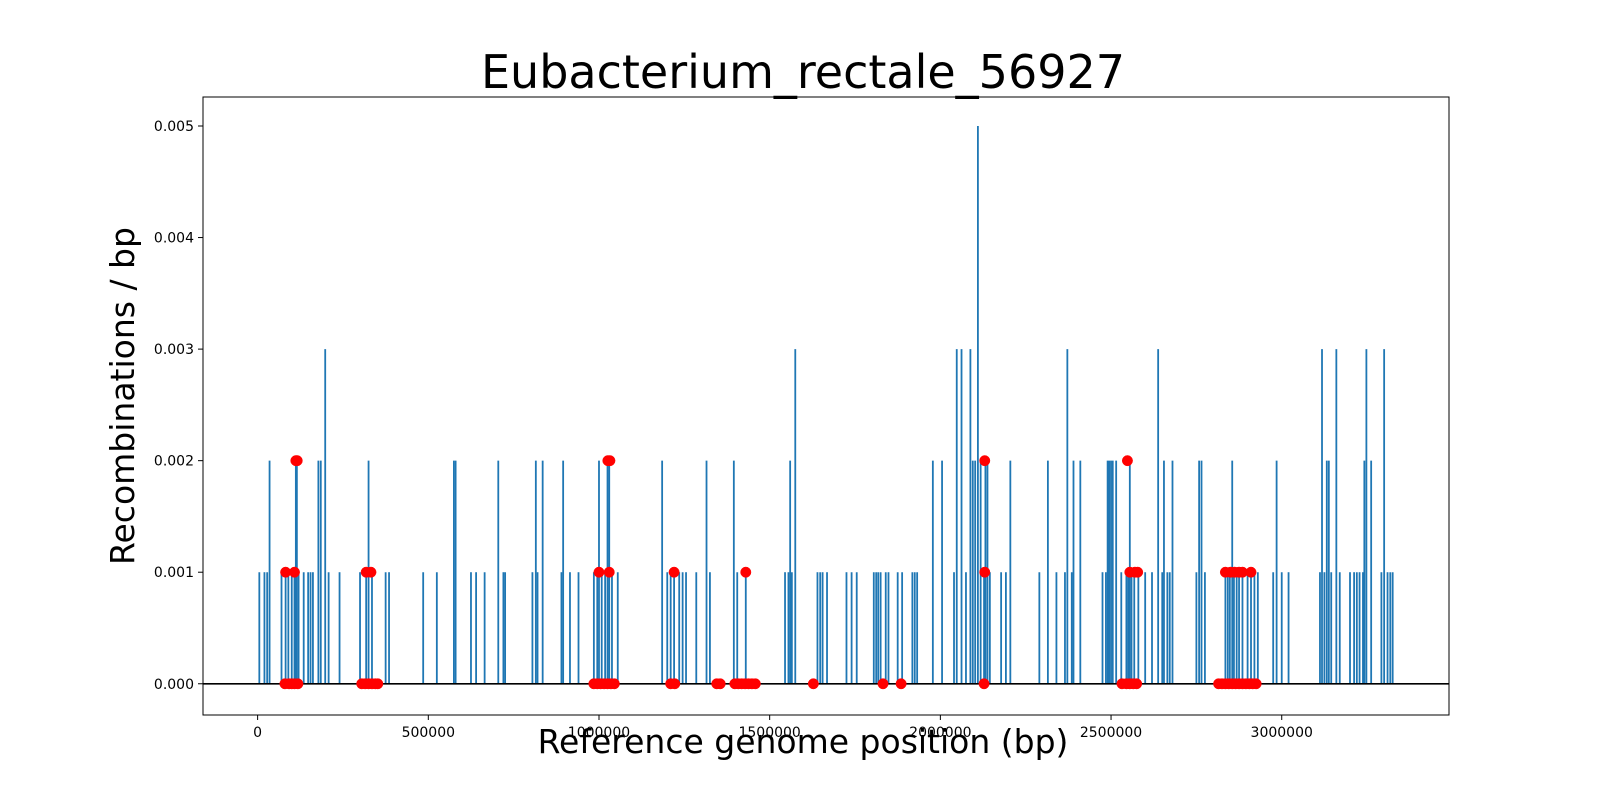 The image size is (1600, 805). What do you see at coordinates (174, 239) in the screenshot?
I see `y-tick-label: 0.004` at bounding box center [174, 239].